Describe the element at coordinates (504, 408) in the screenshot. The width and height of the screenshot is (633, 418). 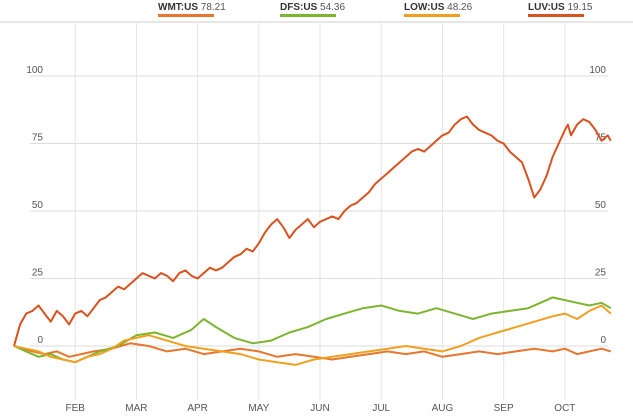
I see `x-tick-label-7: SEP` at that location.